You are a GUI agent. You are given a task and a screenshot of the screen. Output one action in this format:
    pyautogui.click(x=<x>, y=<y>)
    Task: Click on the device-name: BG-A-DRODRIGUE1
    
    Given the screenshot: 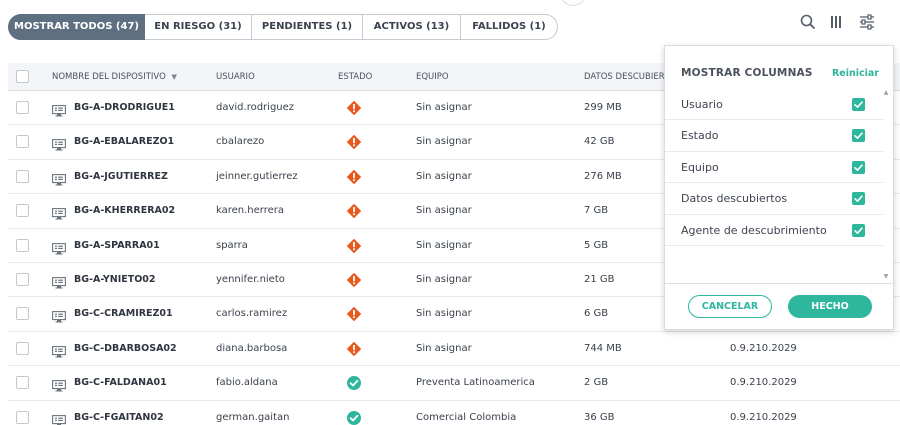 What is the action you would take?
    pyautogui.click(x=124, y=107)
    